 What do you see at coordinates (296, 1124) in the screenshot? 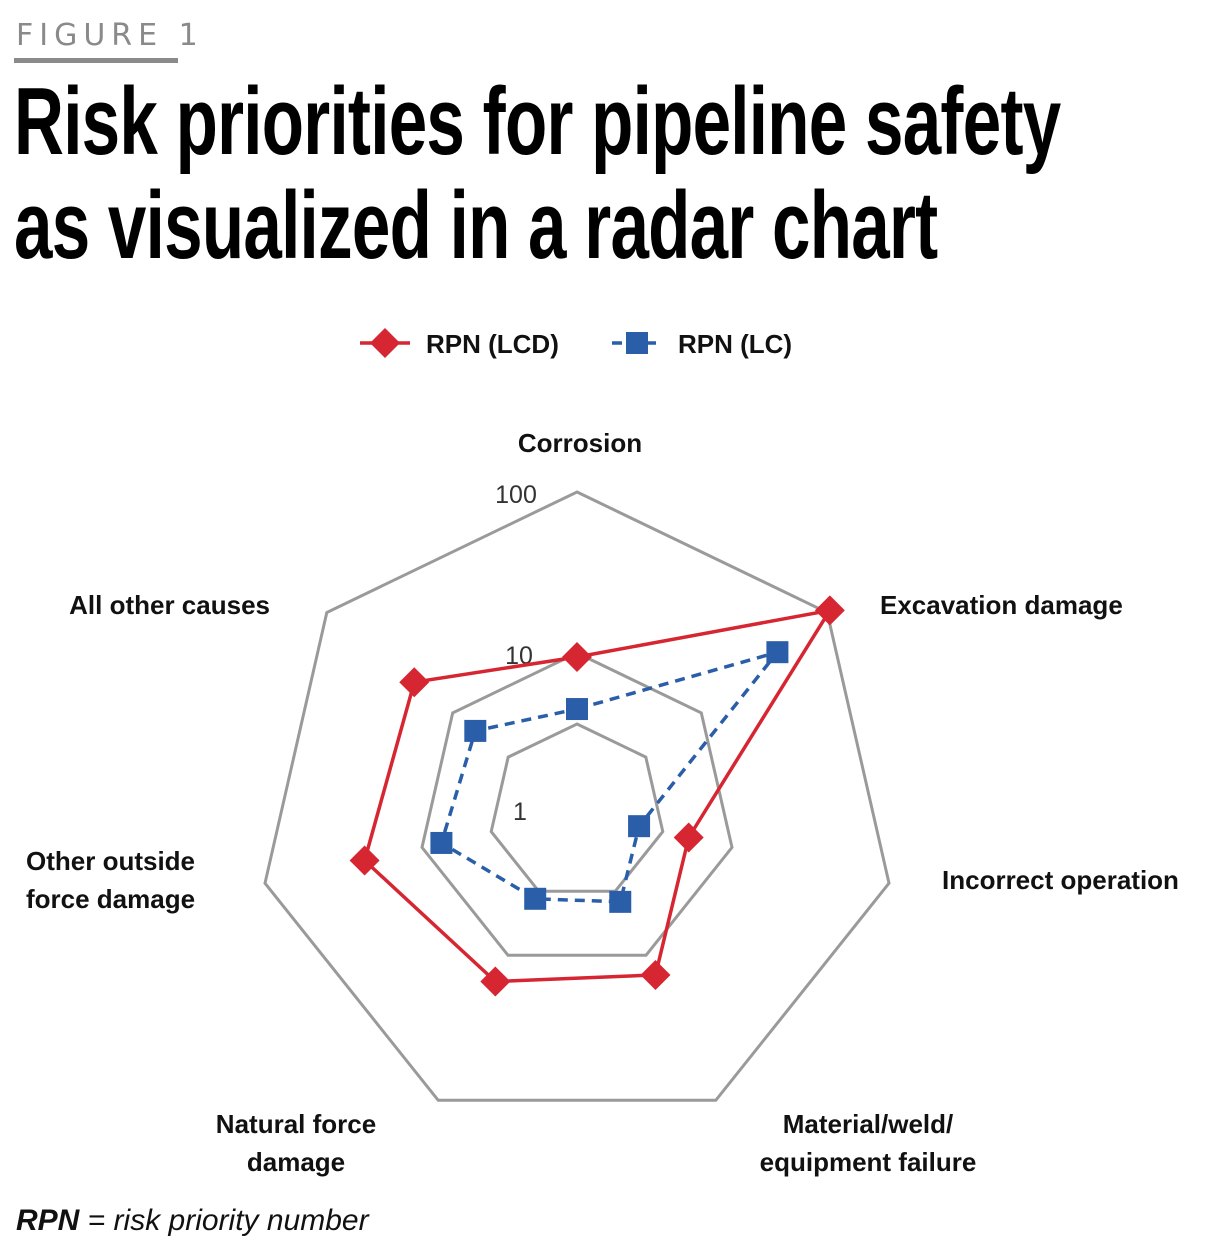
I see `category-label-4-line-0: Natural force` at bounding box center [296, 1124].